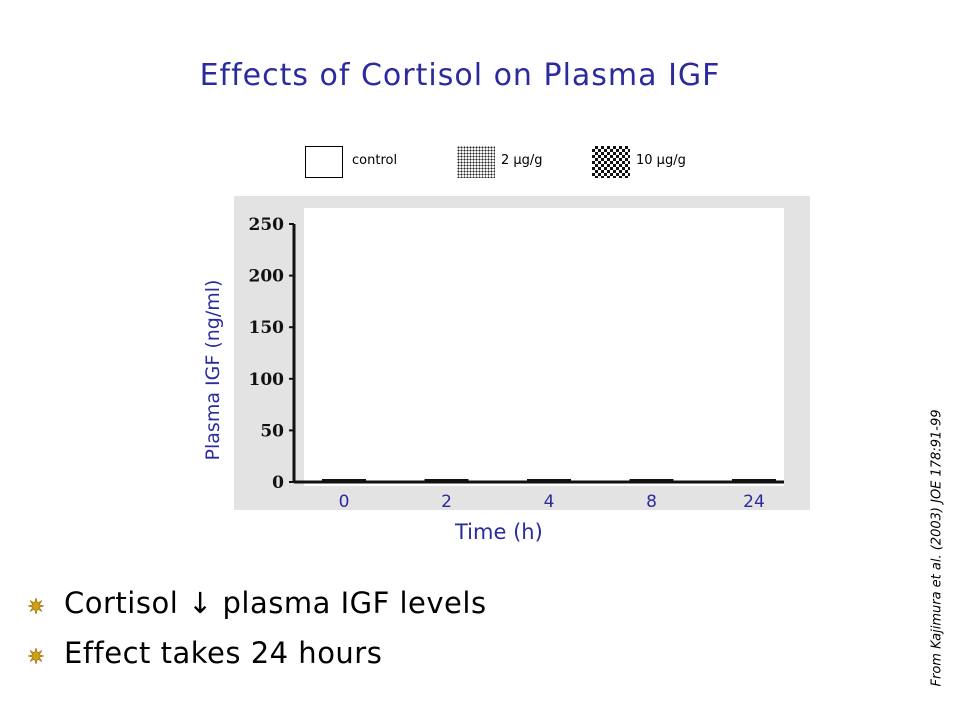 The width and height of the screenshot is (960, 720). Describe the element at coordinates (661, 160) in the screenshot. I see `legend-label-10ug: 10 μg/g` at that location.